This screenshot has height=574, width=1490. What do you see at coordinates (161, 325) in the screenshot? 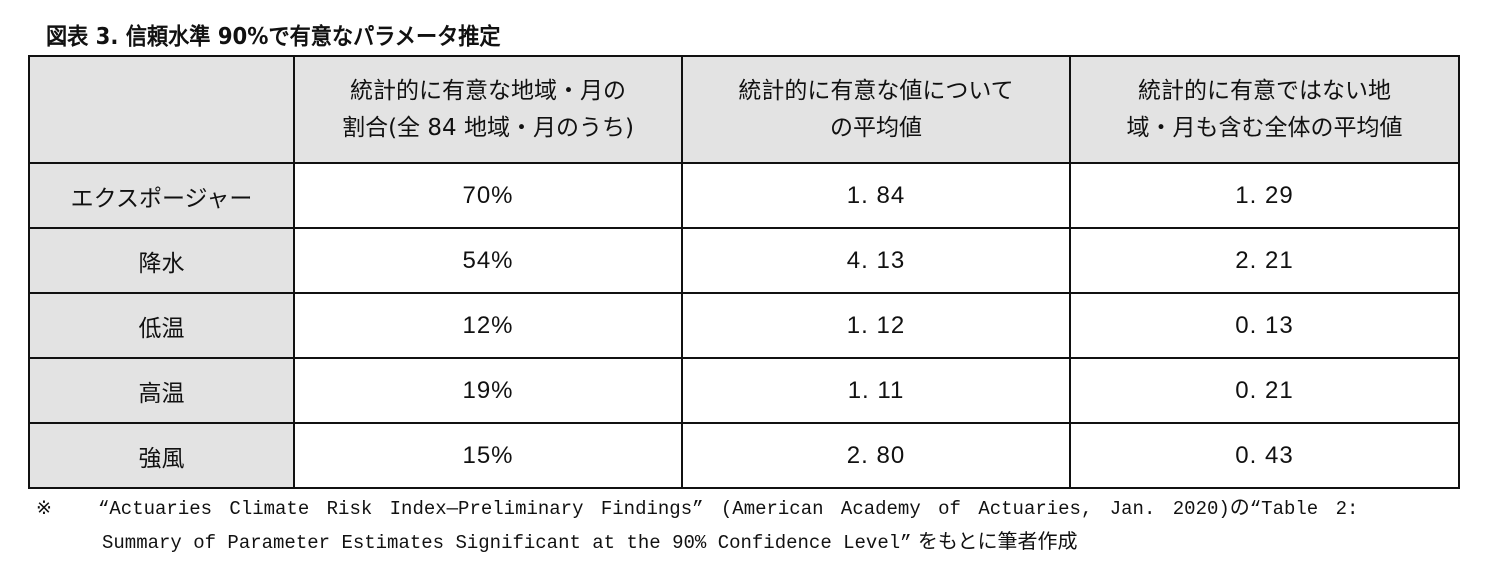
I see `row-label: 低温` at bounding box center [161, 325].